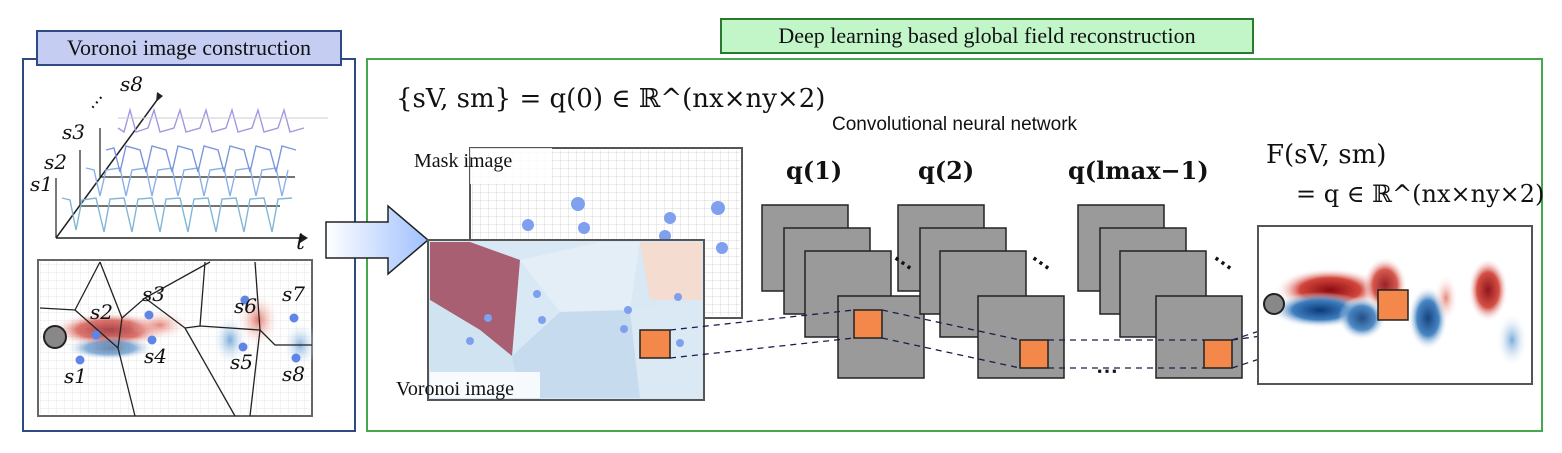  I want to click on sensor-s1, so click(80, 360).